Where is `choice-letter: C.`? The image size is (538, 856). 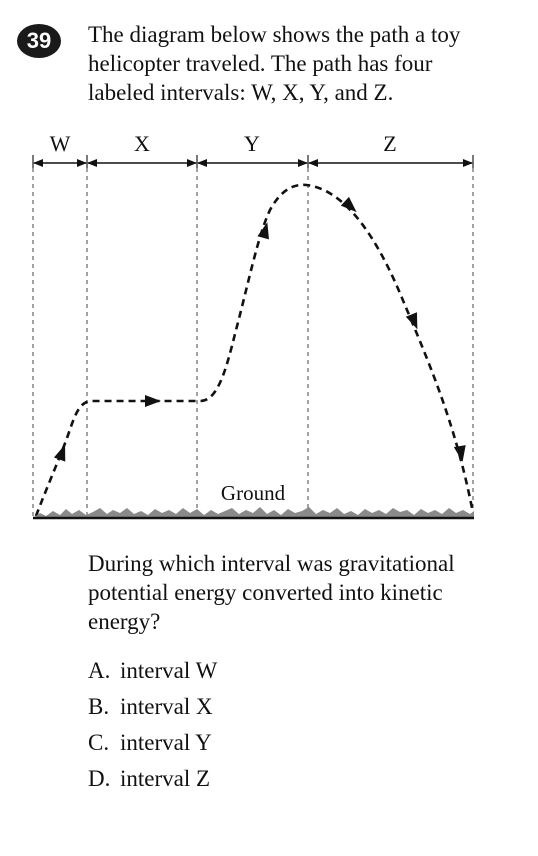
choice-letter: C. is located at coordinates (99, 742).